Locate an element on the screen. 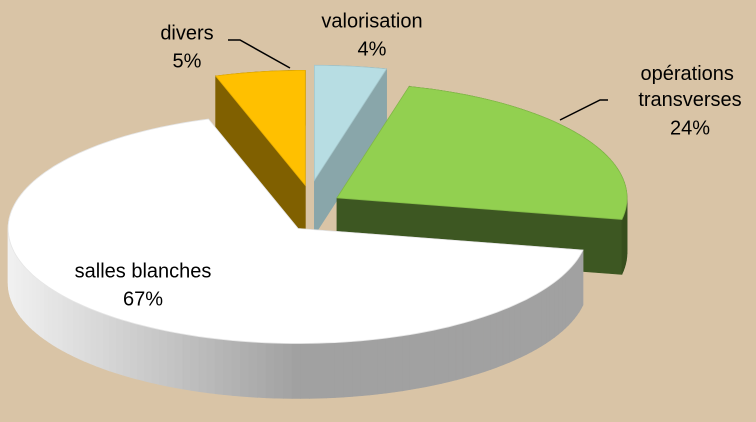 This screenshot has width=756, height=422. slice-label: salles blanches is located at coordinates (143, 271).